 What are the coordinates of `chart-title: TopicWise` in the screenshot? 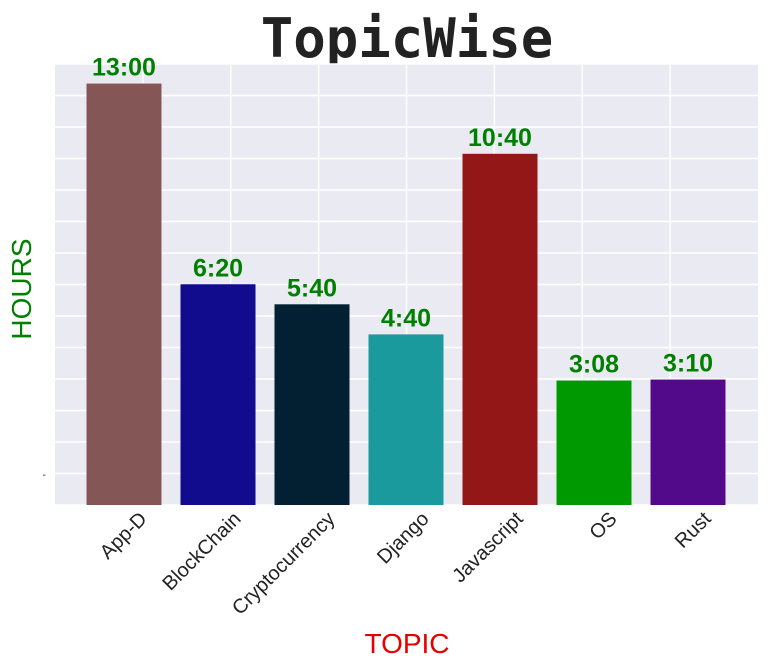 It's located at (407, 38).